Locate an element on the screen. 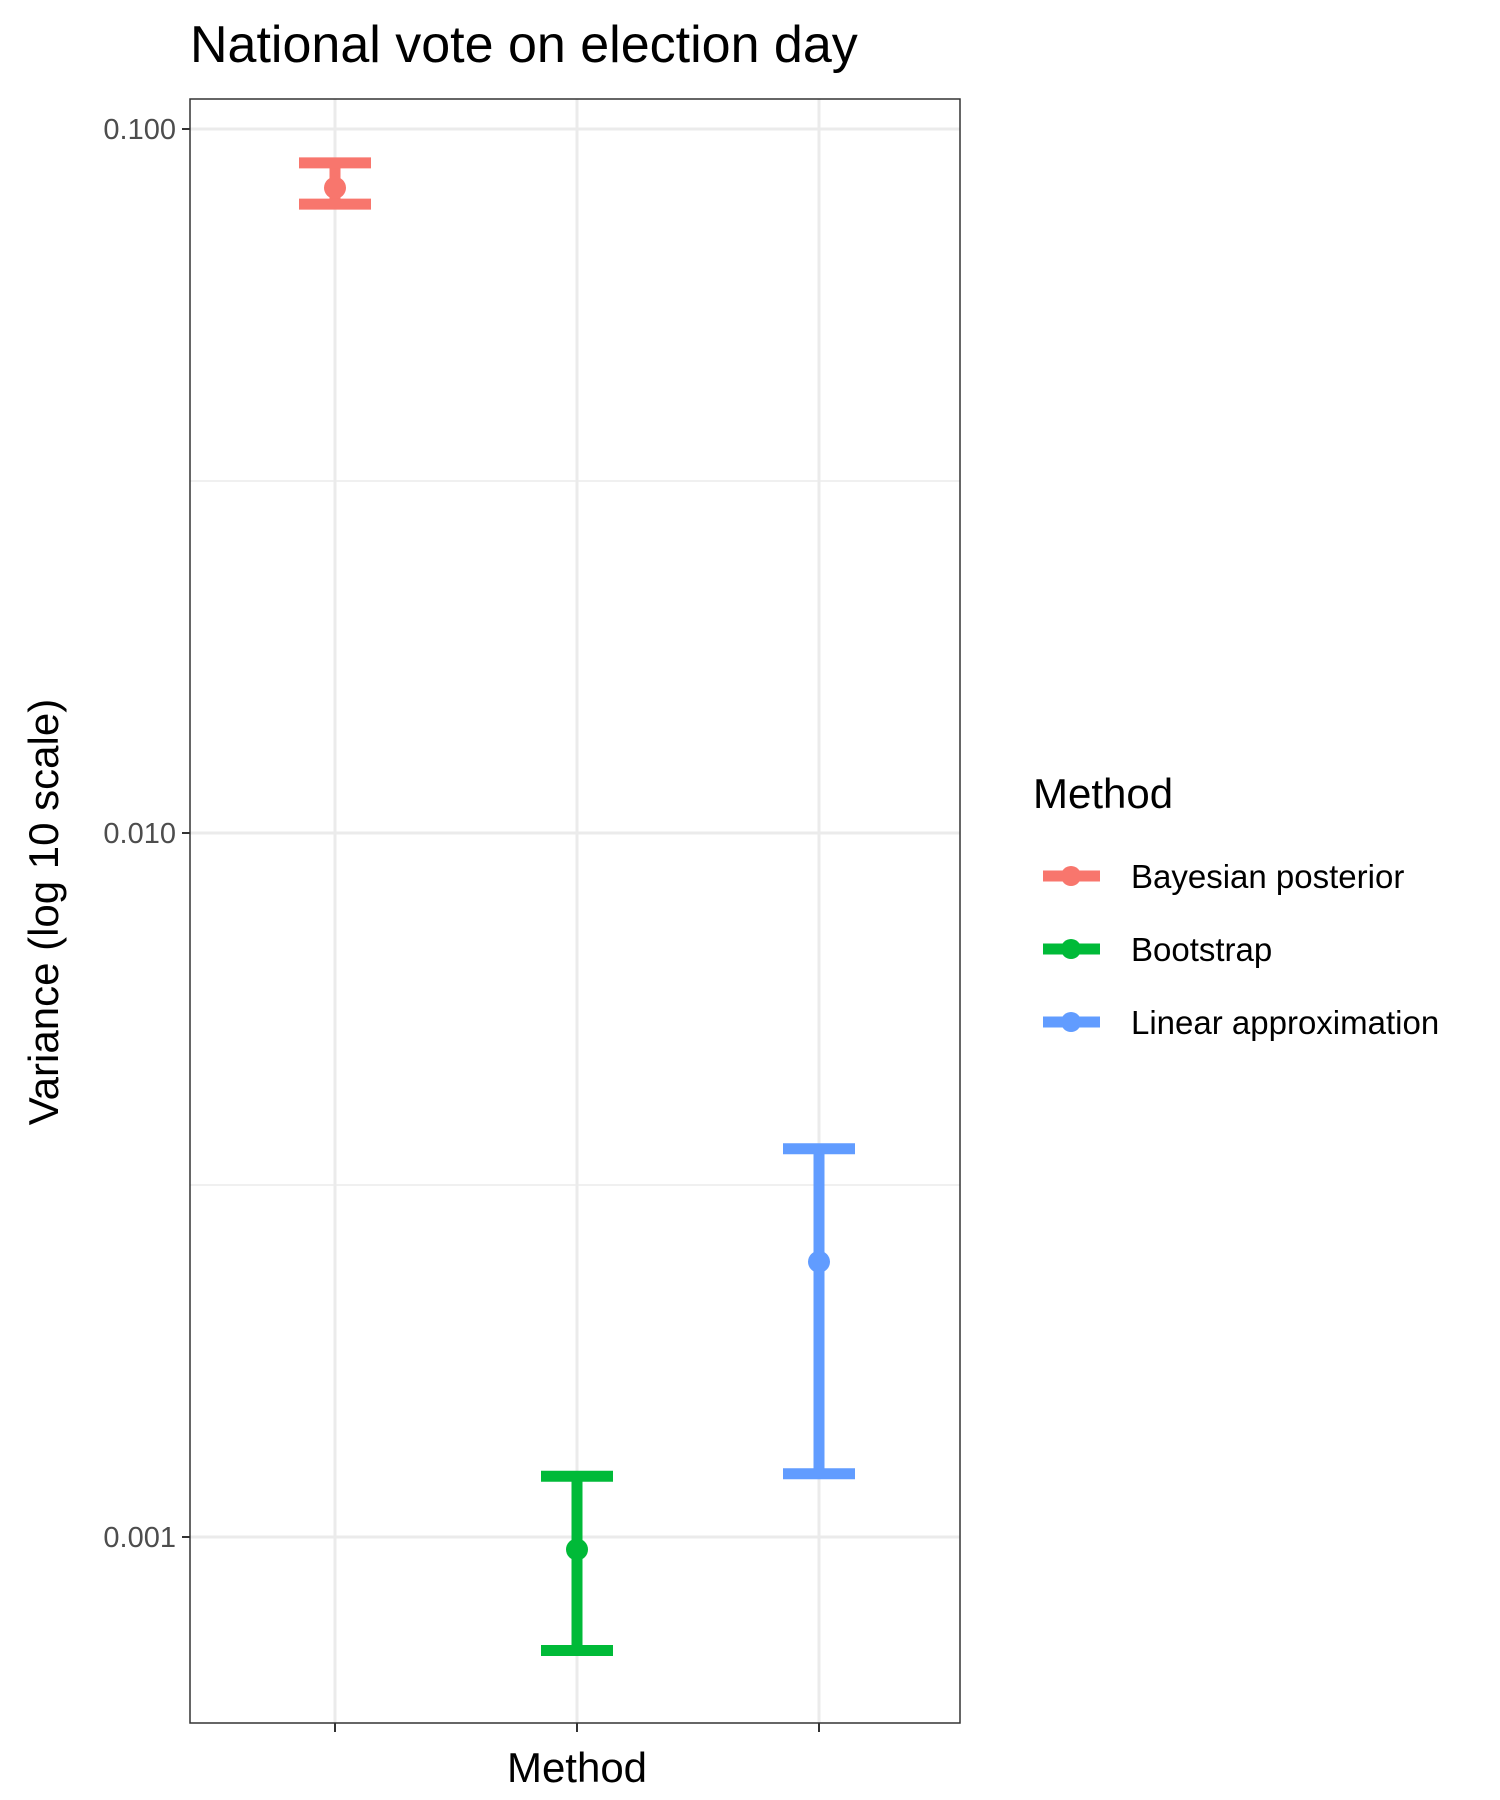 Image resolution: width=1500 pixels, height=1800 pixels. errorbar-bayesian-posterior is located at coordinates (335, 183).